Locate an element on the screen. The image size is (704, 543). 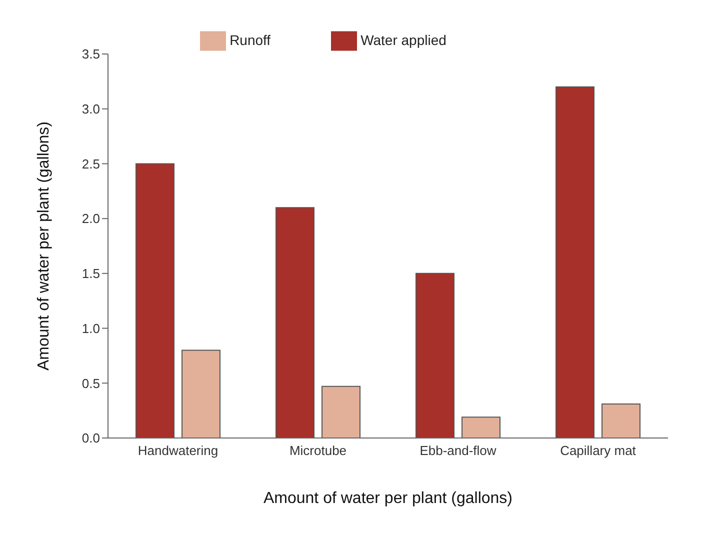
y-tick-label: 3.5 is located at coordinates (91, 54).